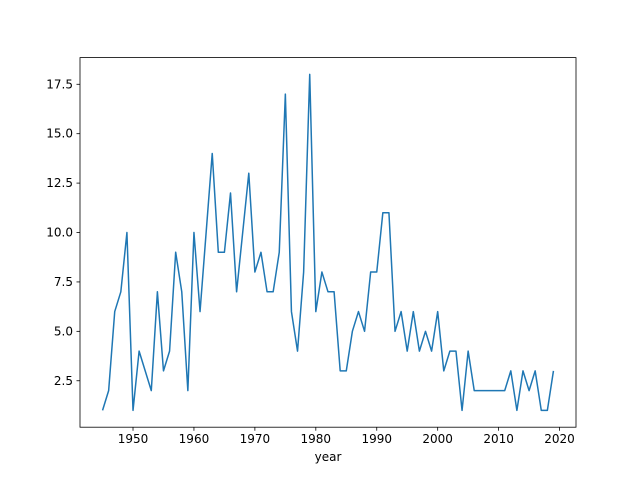  Describe the element at coordinates (63, 282) in the screenshot. I see `y-tick-label: 7.5` at that location.